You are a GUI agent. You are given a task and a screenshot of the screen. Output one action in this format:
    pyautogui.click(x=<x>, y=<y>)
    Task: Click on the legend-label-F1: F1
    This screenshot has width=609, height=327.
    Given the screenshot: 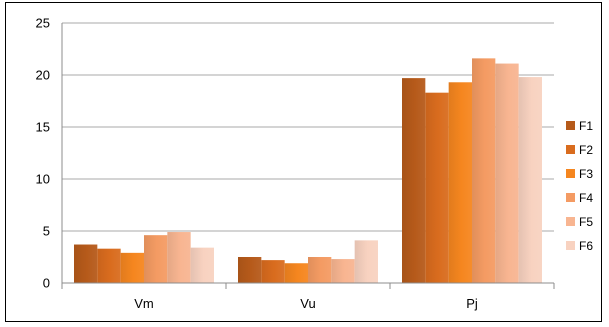 What is the action you would take?
    pyautogui.click(x=586, y=126)
    